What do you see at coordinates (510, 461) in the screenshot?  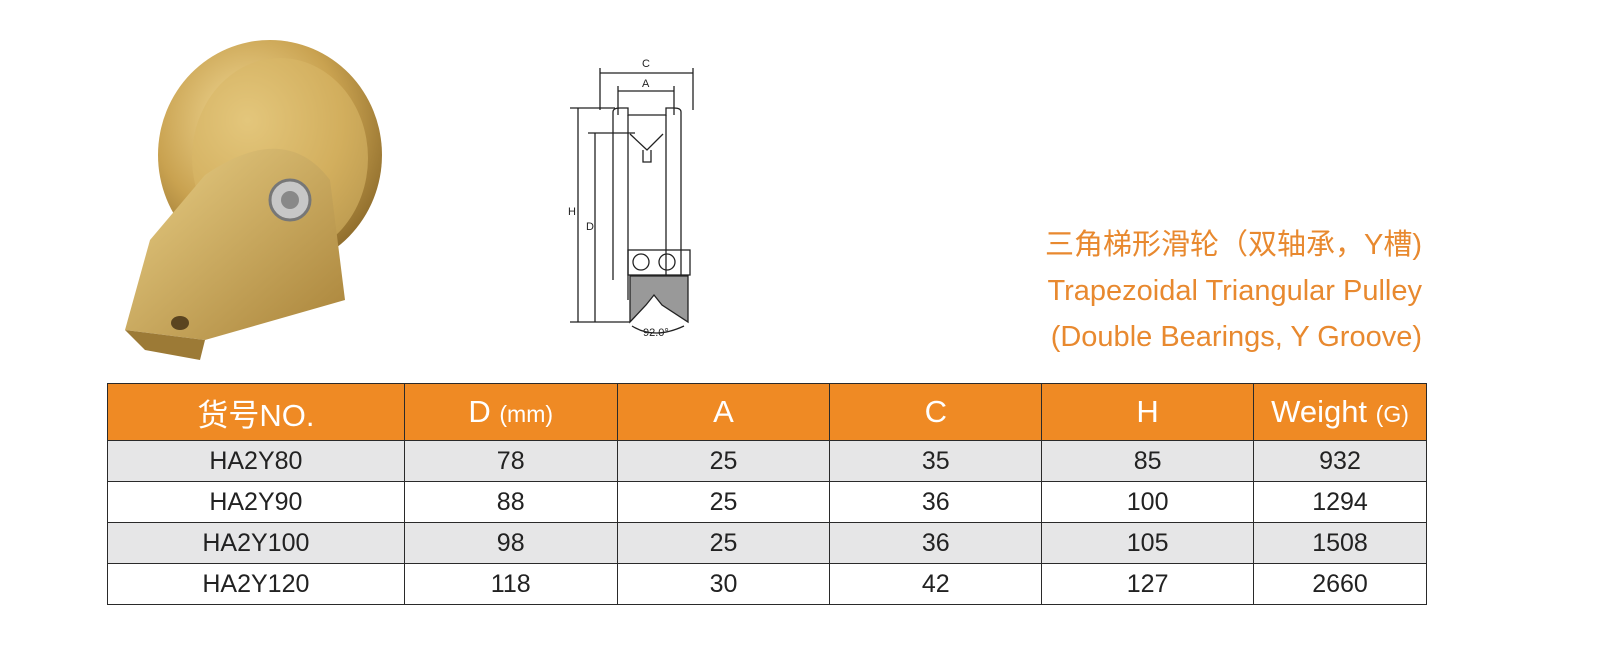 I see `table-cell: 78` at bounding box center [510, 461].